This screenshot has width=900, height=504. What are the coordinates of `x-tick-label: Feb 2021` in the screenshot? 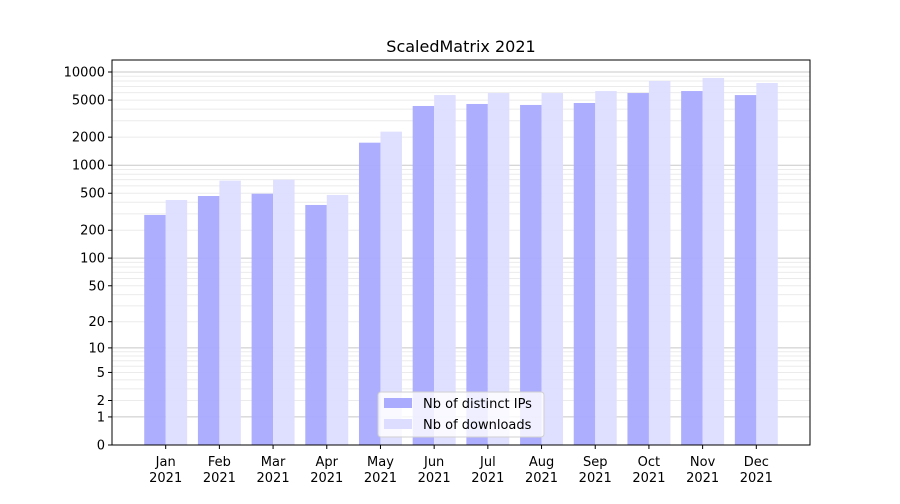 It's located at (219, 470).